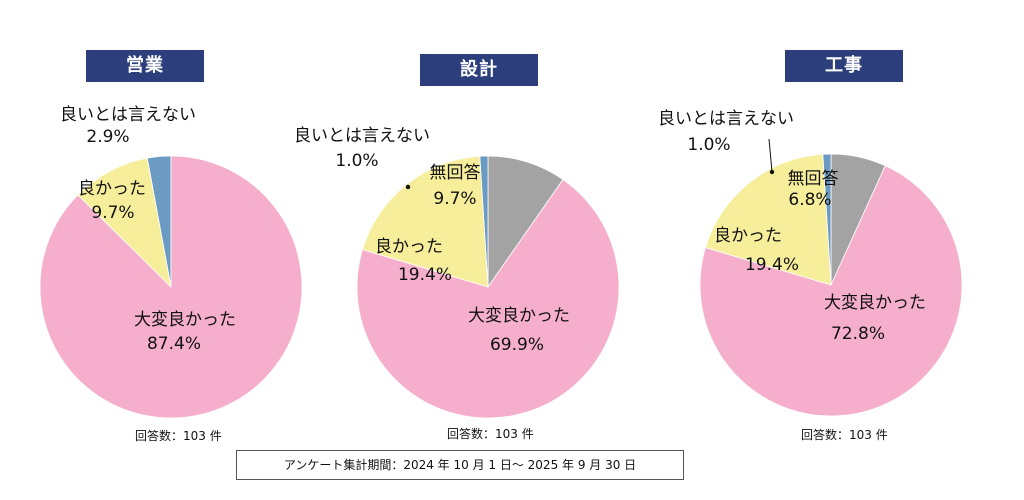 The width and height of the screenshot is (1024, 500). Describe the element at coordinates (454, 199) in the screenshot. I see `slice-value-design-no-answer: 9.7%` at that location.